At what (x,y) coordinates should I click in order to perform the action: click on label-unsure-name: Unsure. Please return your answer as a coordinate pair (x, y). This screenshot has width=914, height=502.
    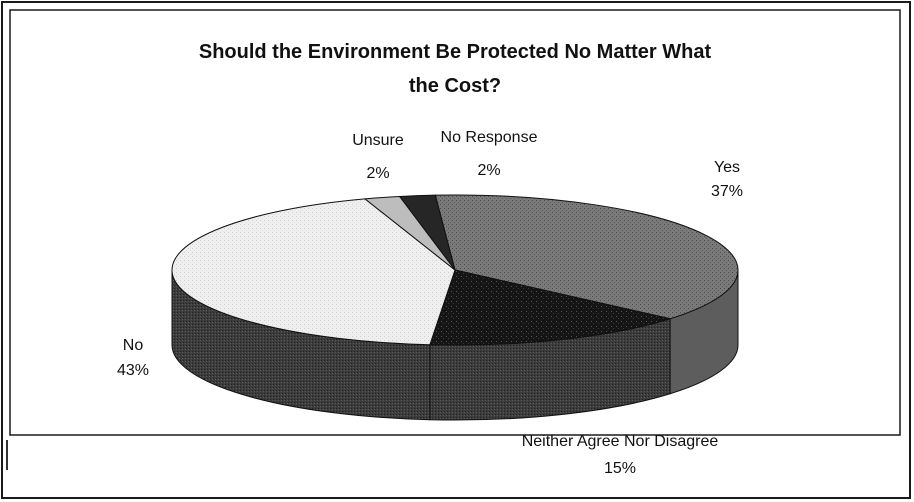
    Looking at the image, I should click on (378, 140).